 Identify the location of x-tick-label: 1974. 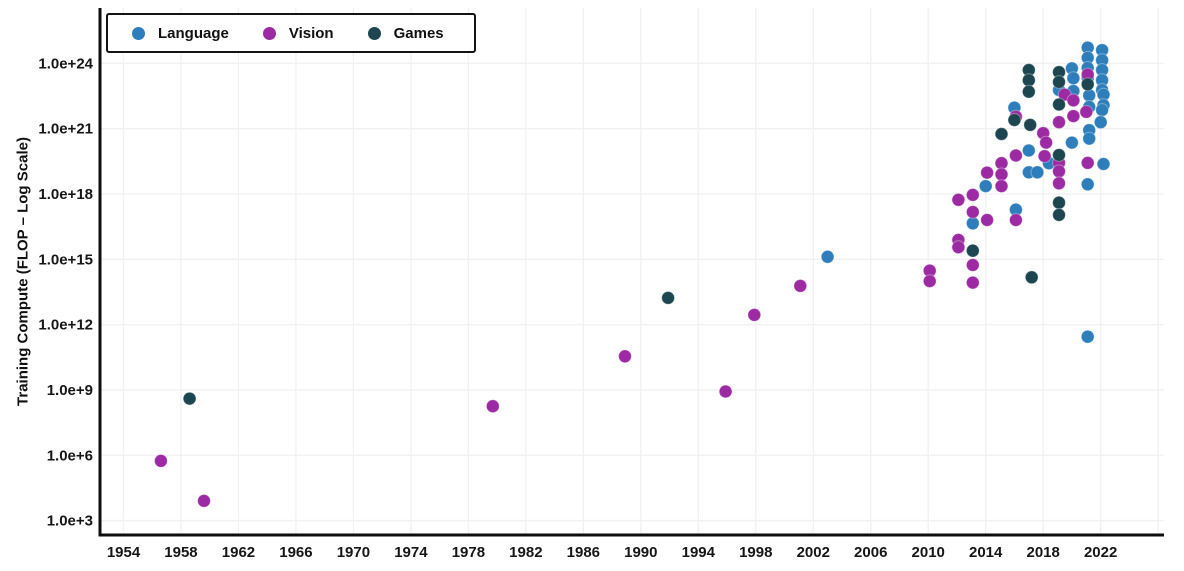
(411, 552).